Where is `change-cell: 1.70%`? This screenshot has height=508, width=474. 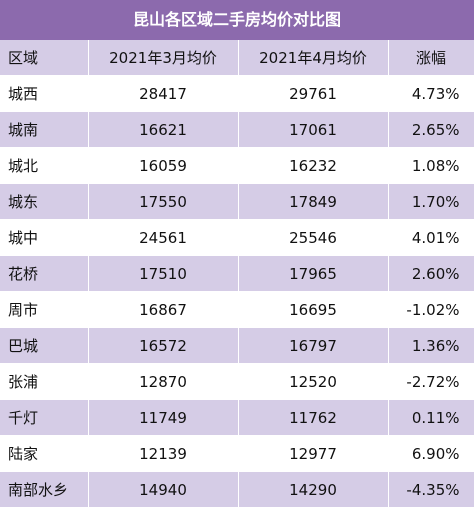
change-cell: 1.70% is located at coordinates (431, 201).